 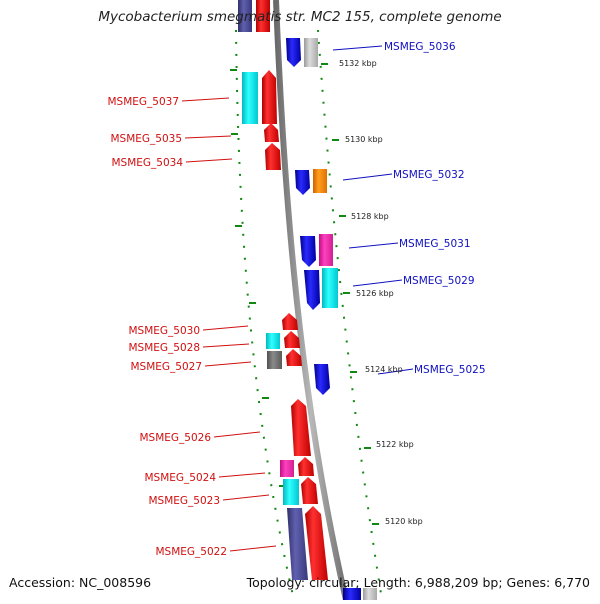 What do you see at coordinates (229, 324) in the screenshot?
I see `reverse-leaders` at bounding box center [229, 324].